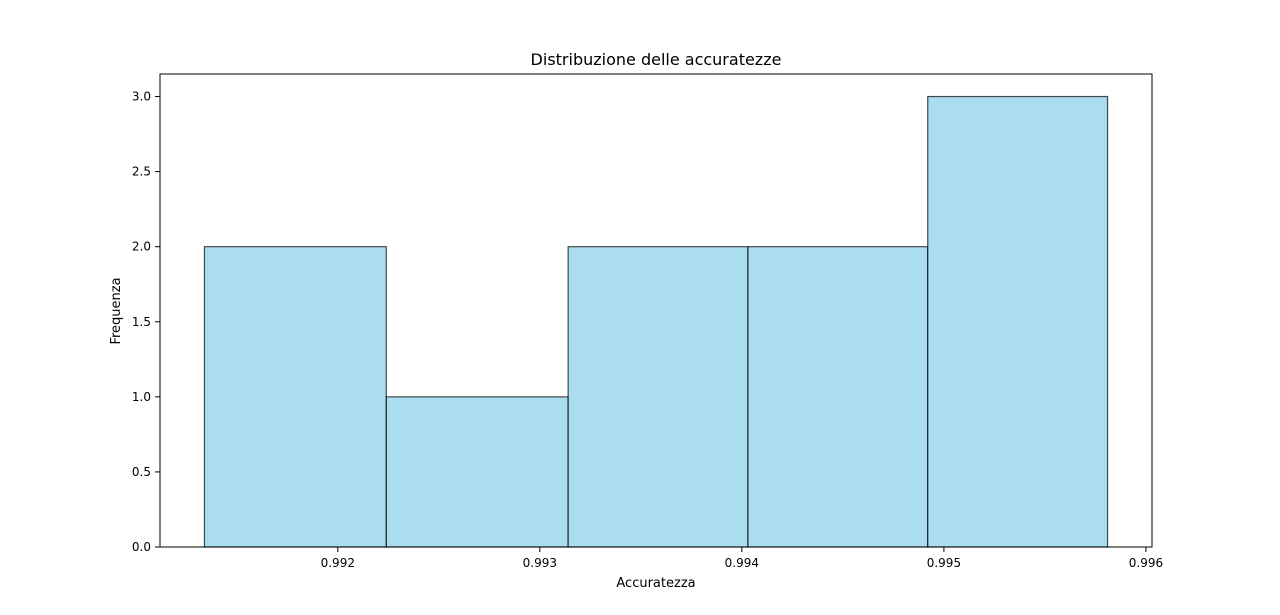  Describe the element at coordinates (656, 59) in the screenshot. I see `chart-title: Distribuzione delle accuratezze` at that location.